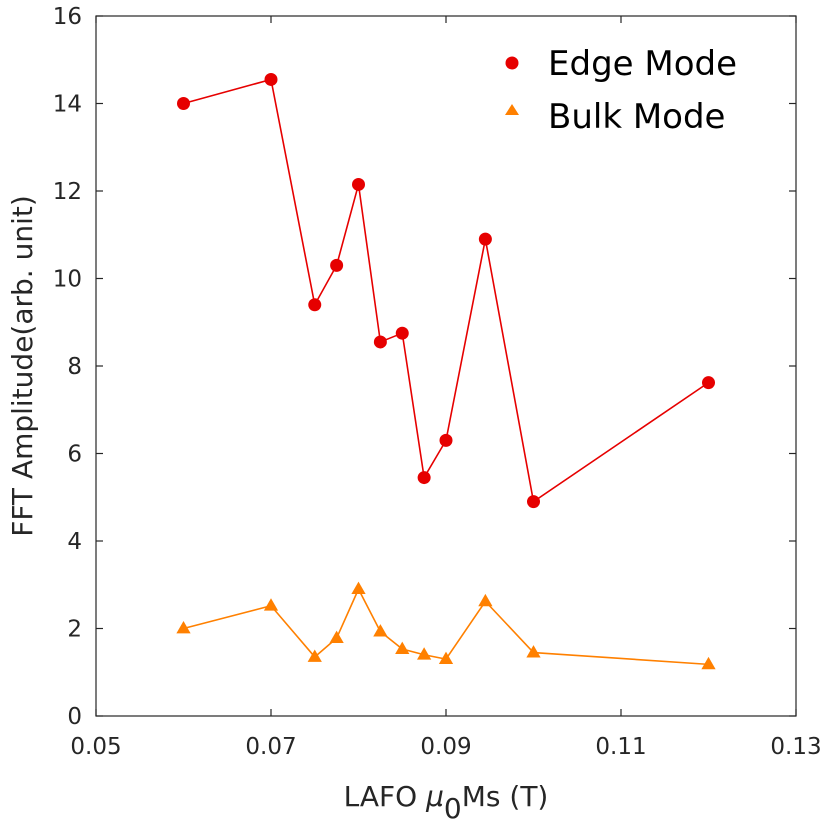  What do you see at coordinates (445, 747) in the screenshot?
I see `x-tick-label: 0.09` at bounding box center [445, 747].